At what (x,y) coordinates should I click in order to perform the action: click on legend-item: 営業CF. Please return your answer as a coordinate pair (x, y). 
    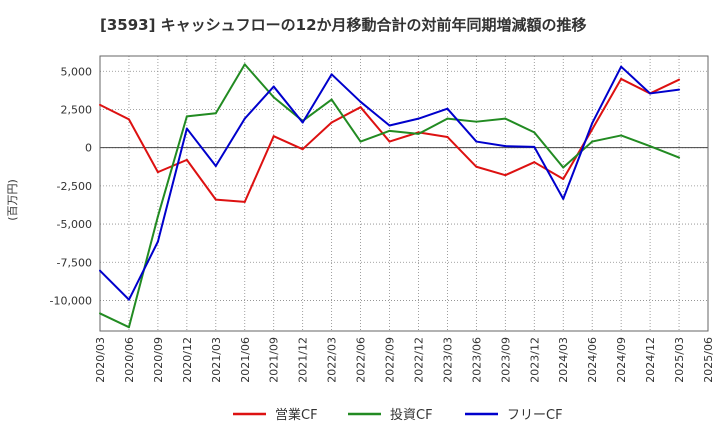
    Looking at the image, I should click on (275, 415).